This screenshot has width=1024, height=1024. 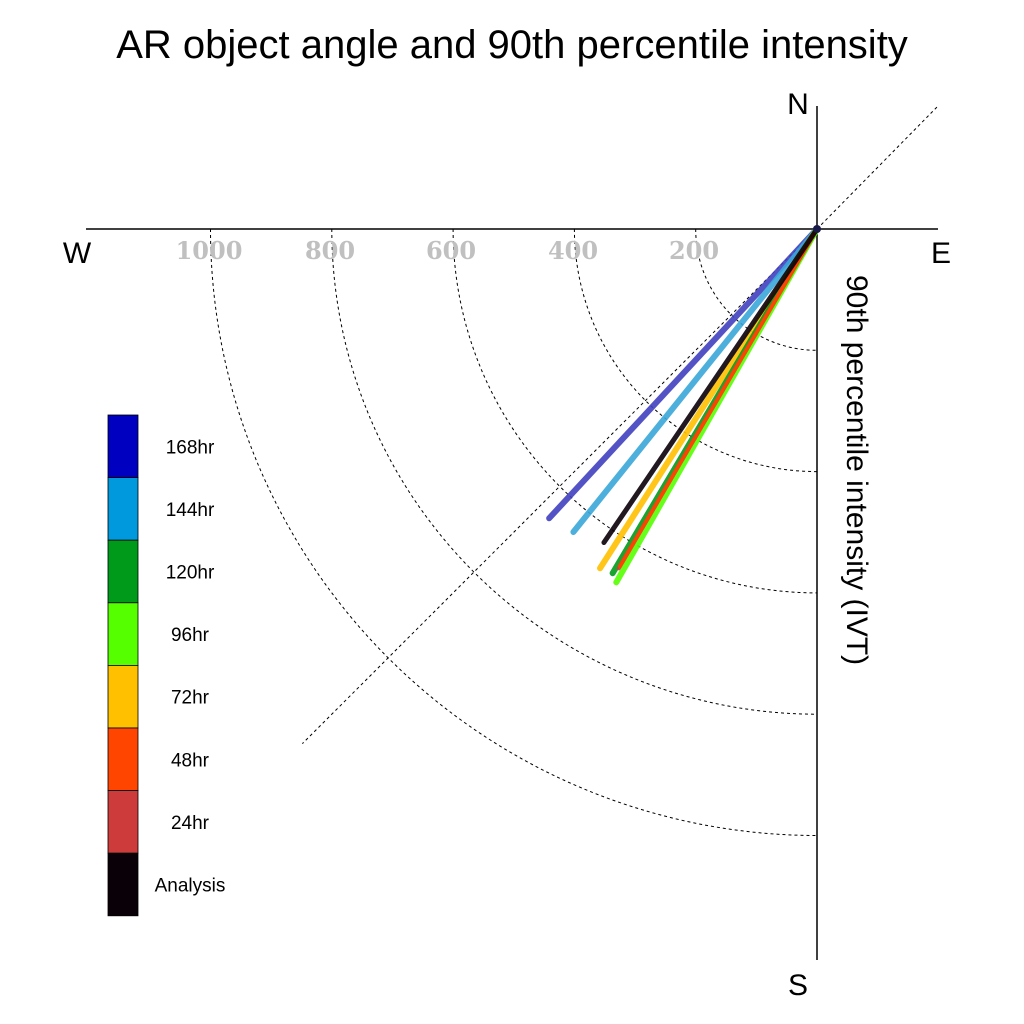 What do you see at coordinates (123, 884) in the screenshot?
I see `legend-swatch-analysis` at bounding box center [123, 884].